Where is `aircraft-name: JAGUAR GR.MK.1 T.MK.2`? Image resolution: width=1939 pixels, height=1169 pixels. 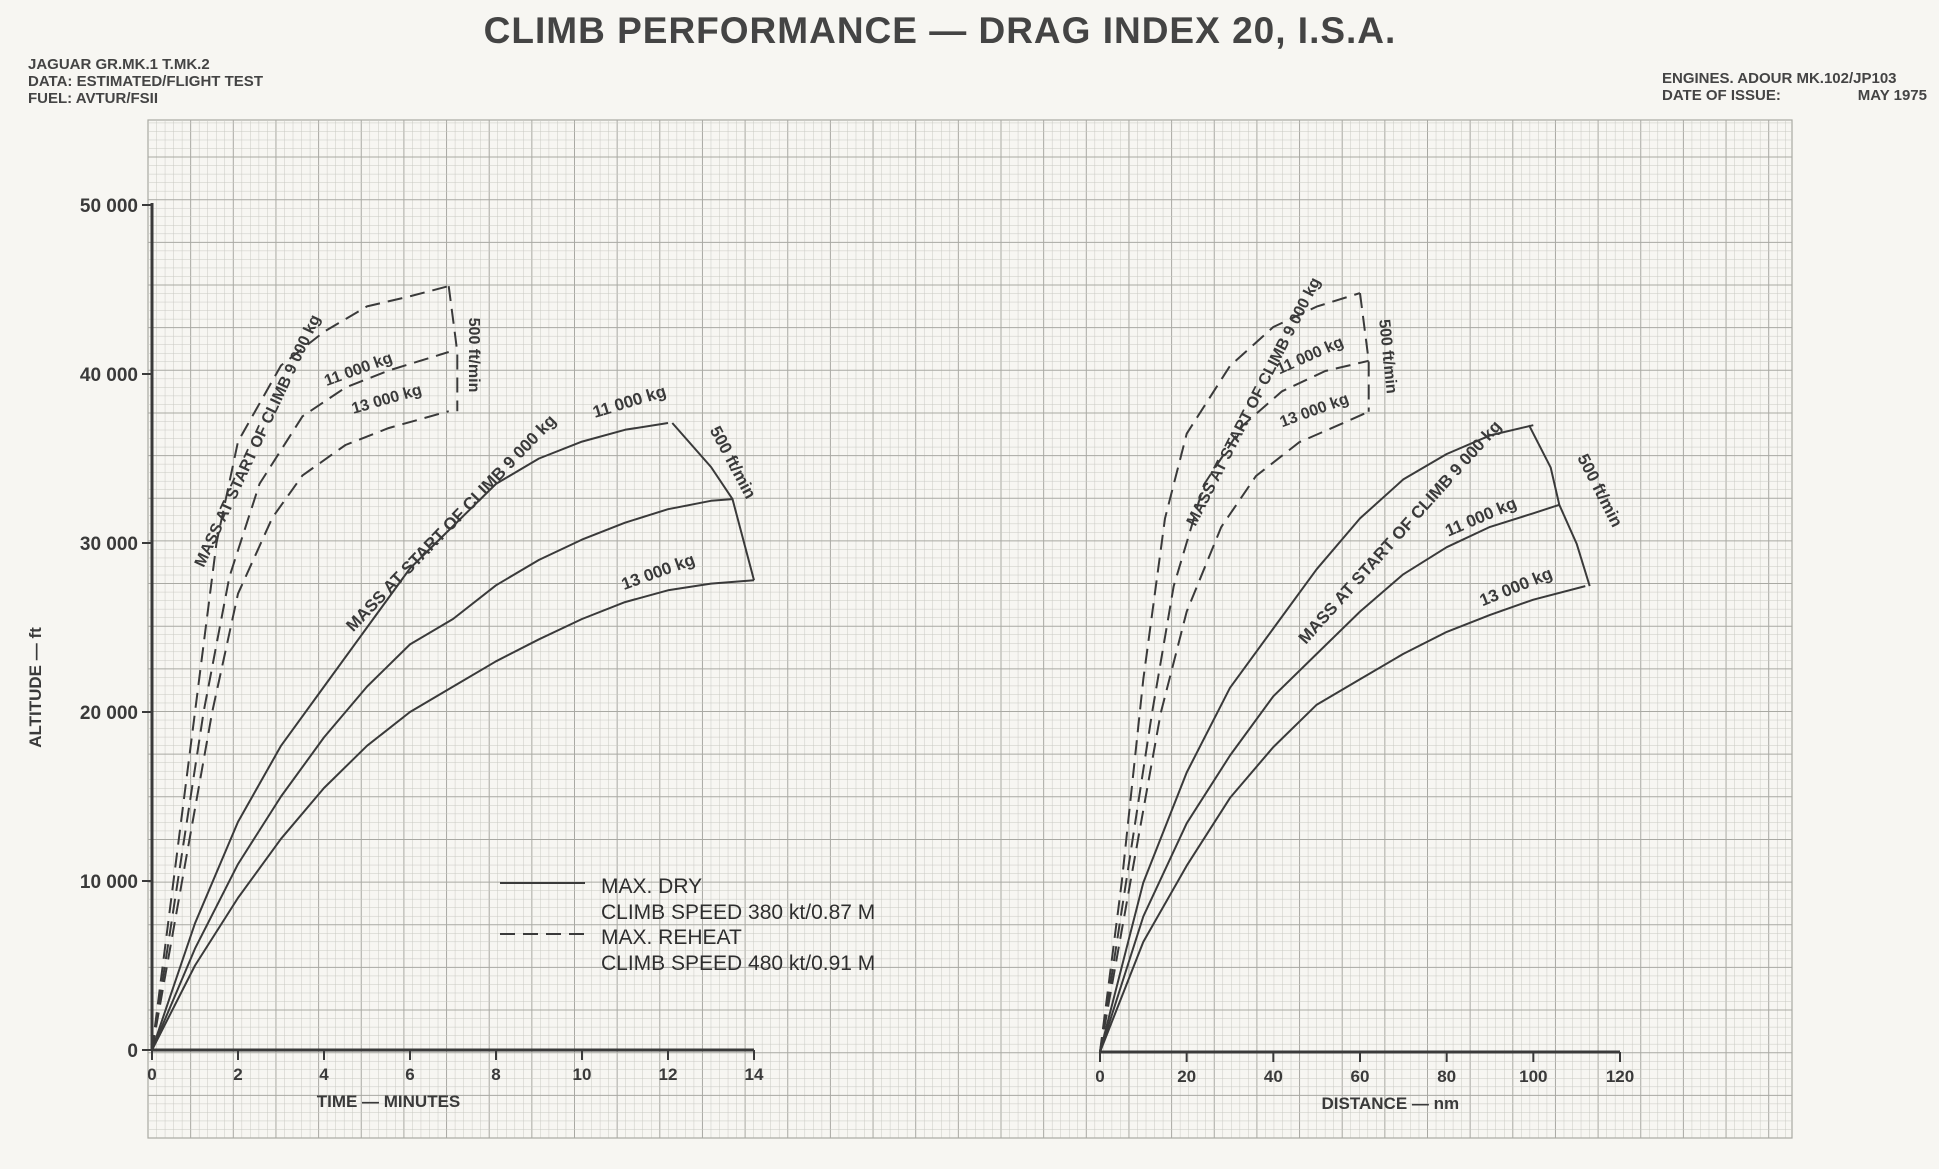
aircraft-name: JAGUAR GR.MK.1 T.MK.2 is located at coordinates (119, 64).